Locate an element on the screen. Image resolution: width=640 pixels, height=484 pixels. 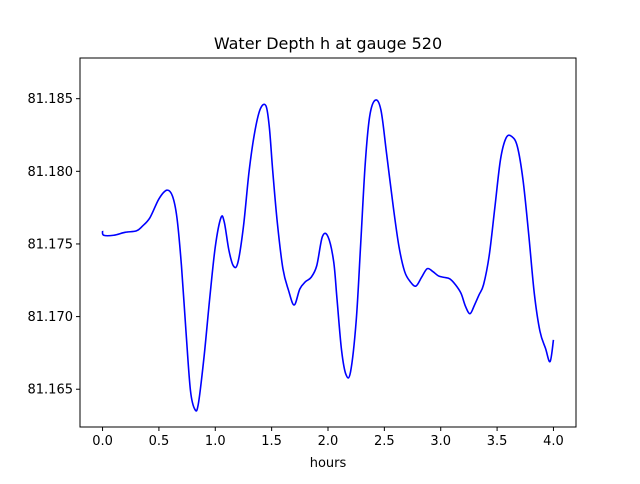
y-tick-label: 81.185 is located at coordinates (51, 99).